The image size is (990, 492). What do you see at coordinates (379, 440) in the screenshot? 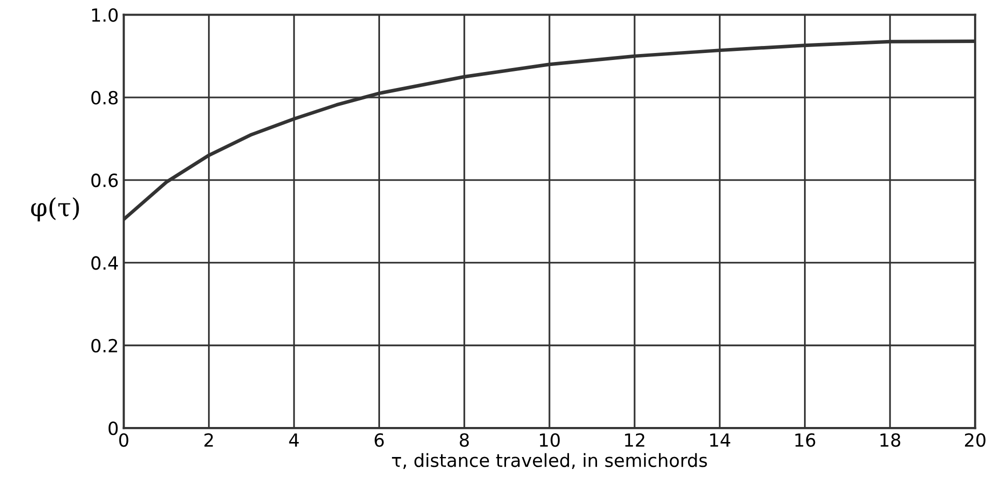
I see `x-tick-label: 6` at bounding box center [379, 440].